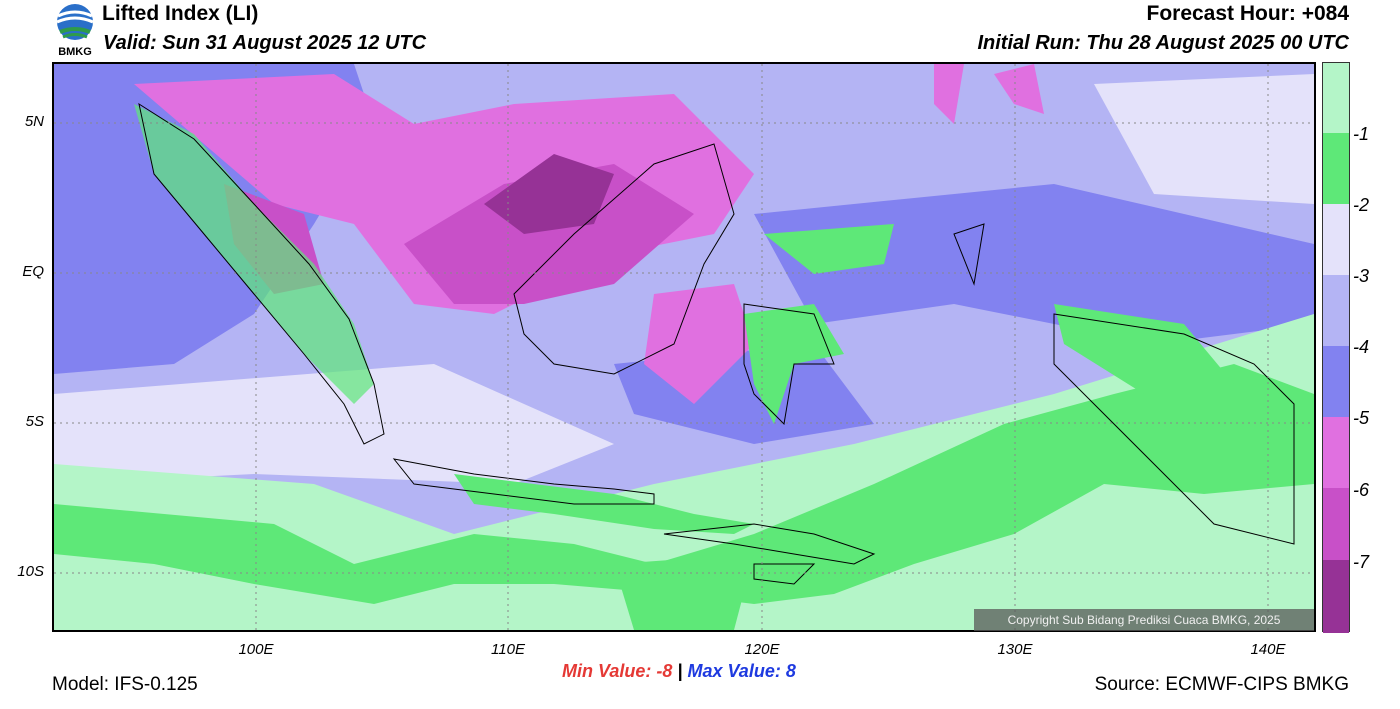 The image size is (1400, 709). I want to click on initial-run: Initial Run: Thu 28 August 2025 00 UTC, so click(1163, 43).